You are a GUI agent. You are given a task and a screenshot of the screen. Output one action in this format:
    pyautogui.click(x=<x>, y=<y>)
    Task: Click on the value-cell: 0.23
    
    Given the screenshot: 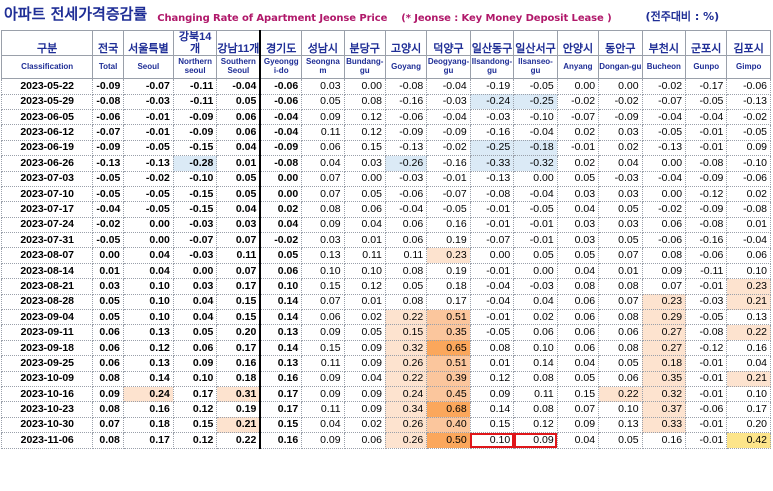 What is the action you would take?
    pyautogui.click(x=748, y=286)
    